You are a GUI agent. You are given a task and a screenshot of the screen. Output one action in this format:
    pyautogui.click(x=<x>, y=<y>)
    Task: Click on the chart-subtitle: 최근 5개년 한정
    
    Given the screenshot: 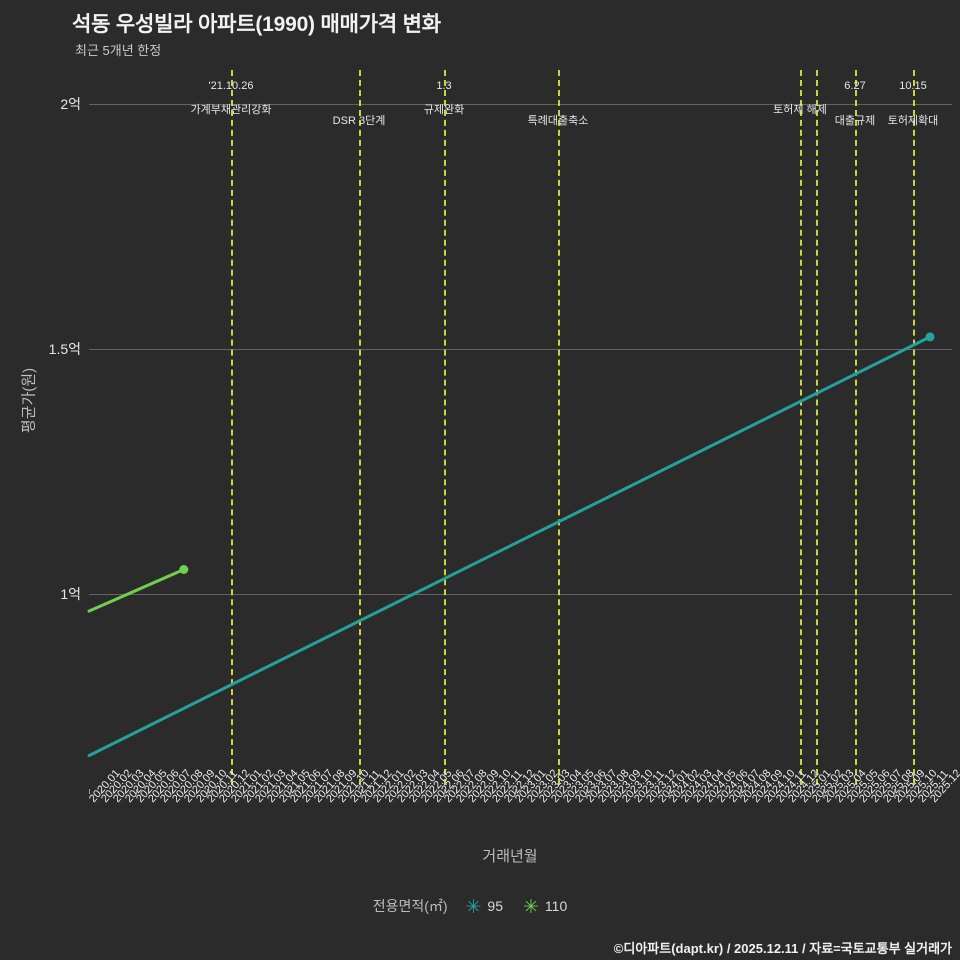 What is the action you would take?
    pyautogui.click(x=118, y=50)
    